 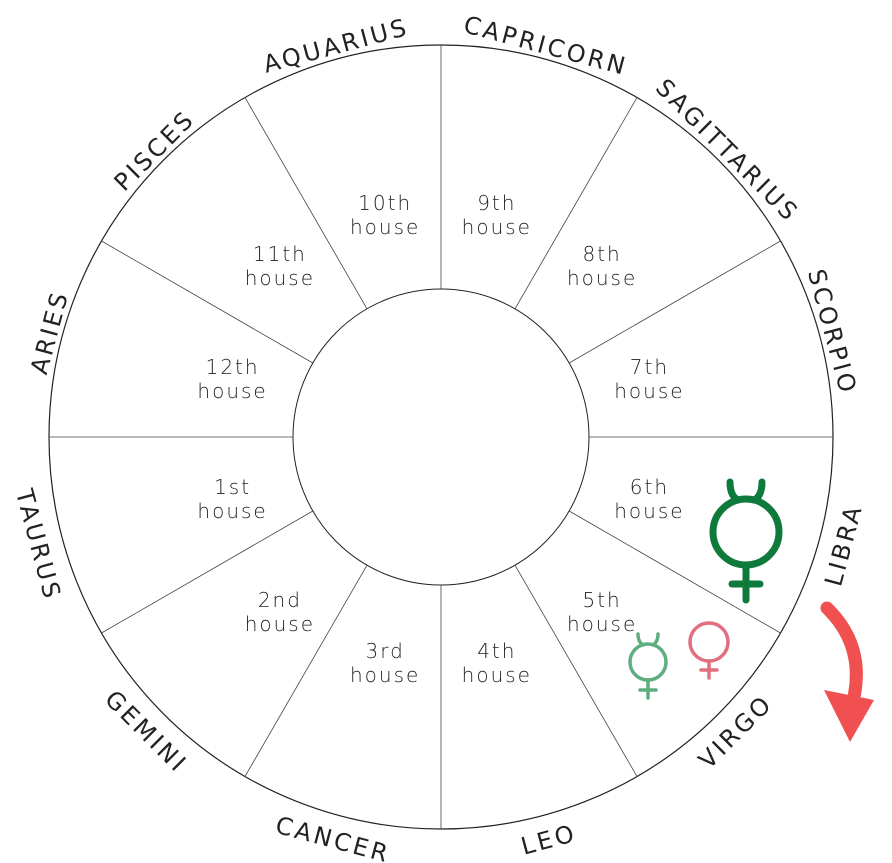 What do you see at coordinates (832, 332) in the screenshot?
I see `sign-label: SCORPIO` at bounding box center [832, 332].